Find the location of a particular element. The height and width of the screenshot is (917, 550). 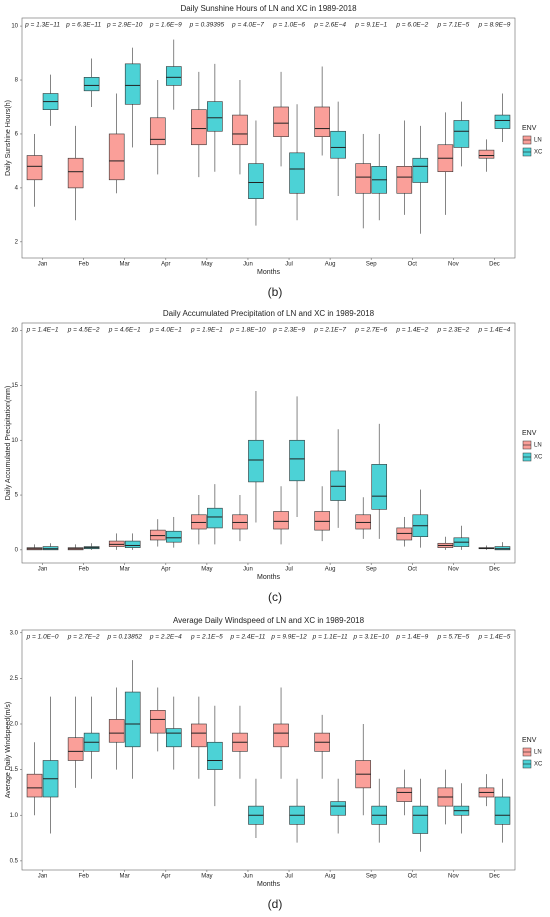

p-value: p = 1.0E−0 is located at coordinates (42, 637).